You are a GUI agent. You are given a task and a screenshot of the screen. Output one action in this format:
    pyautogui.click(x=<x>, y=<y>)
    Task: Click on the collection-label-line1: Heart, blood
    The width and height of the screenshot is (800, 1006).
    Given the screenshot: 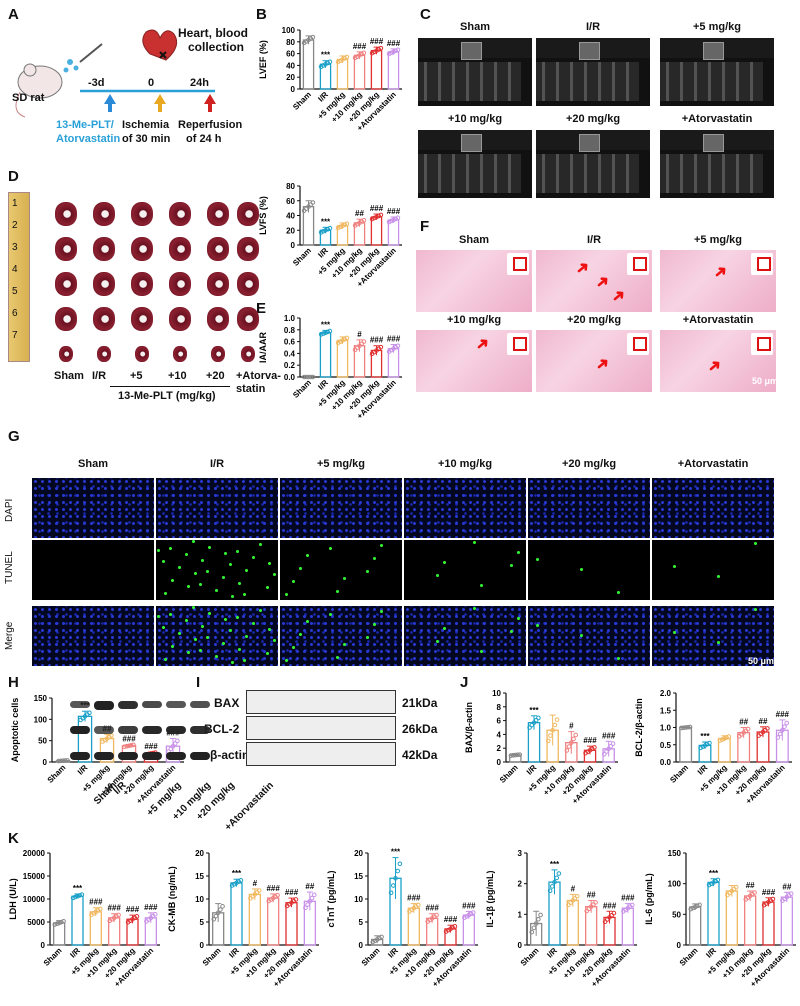 What is the action you would take?
    pyautogui.click(x=213, y=33)
    